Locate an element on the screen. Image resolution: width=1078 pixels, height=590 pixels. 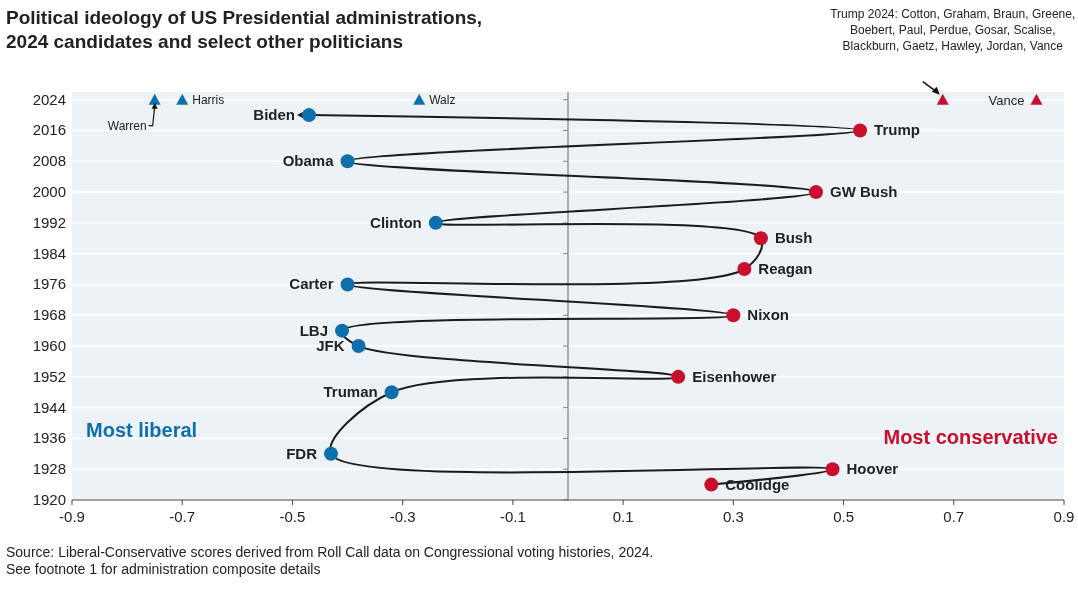
annotation: Eisenhower is located at coordinates (734, 376).